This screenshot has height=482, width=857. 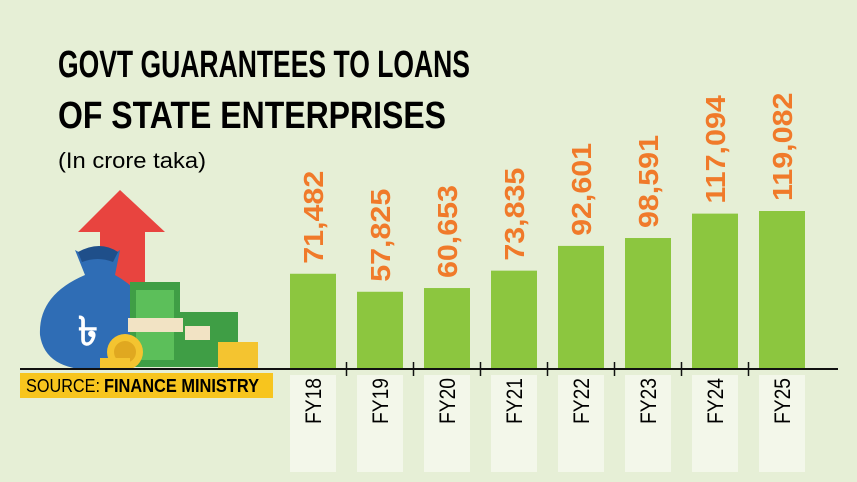 I want to click on x-tick-label: FY21, so click(x=514, y=401).